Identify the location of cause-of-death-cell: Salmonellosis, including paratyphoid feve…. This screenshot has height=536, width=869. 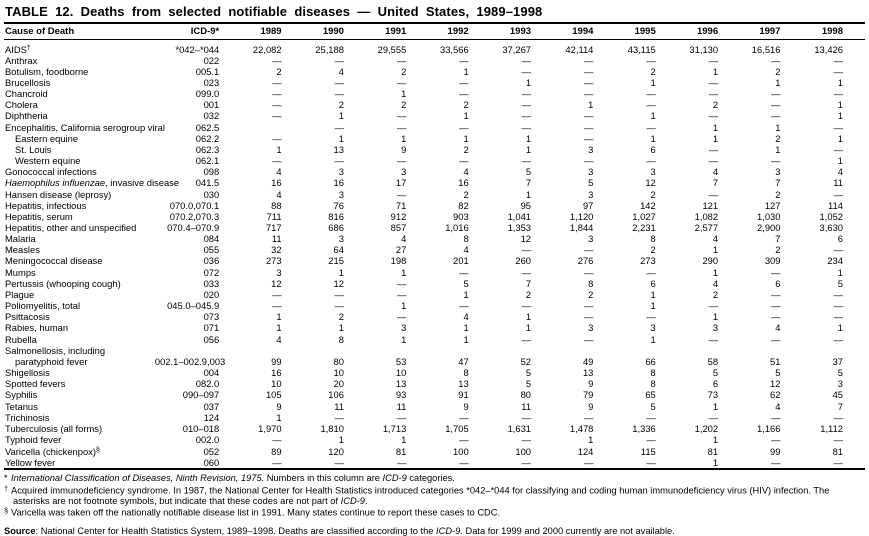
(79, 356).